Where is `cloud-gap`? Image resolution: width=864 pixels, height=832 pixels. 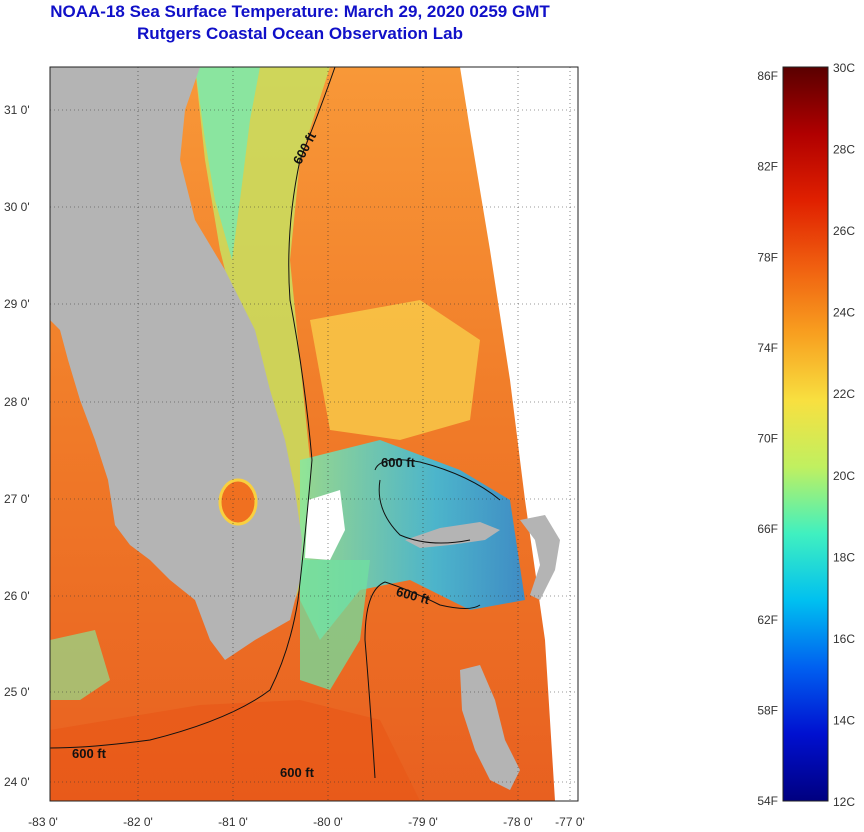
cloud-gap is located at coordinates (325, 525).